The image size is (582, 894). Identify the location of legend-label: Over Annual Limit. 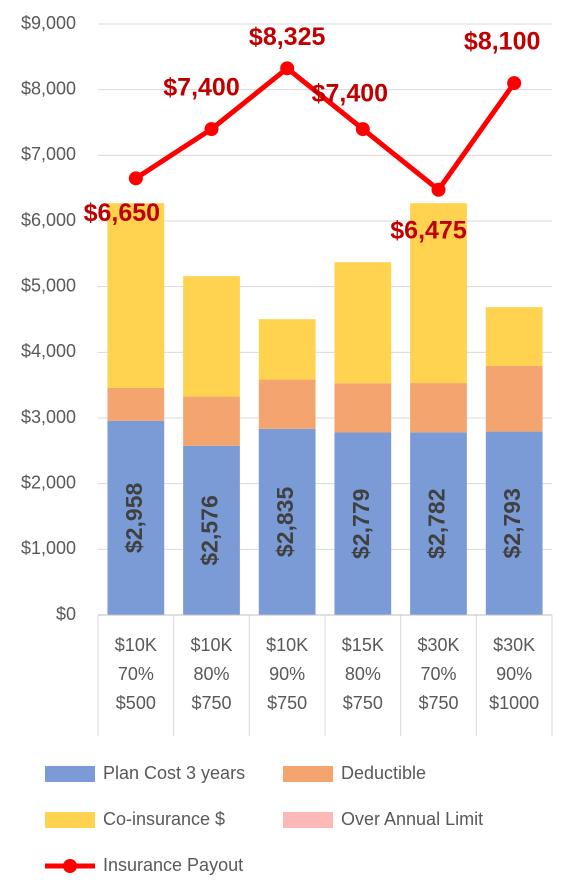
(412, 819).